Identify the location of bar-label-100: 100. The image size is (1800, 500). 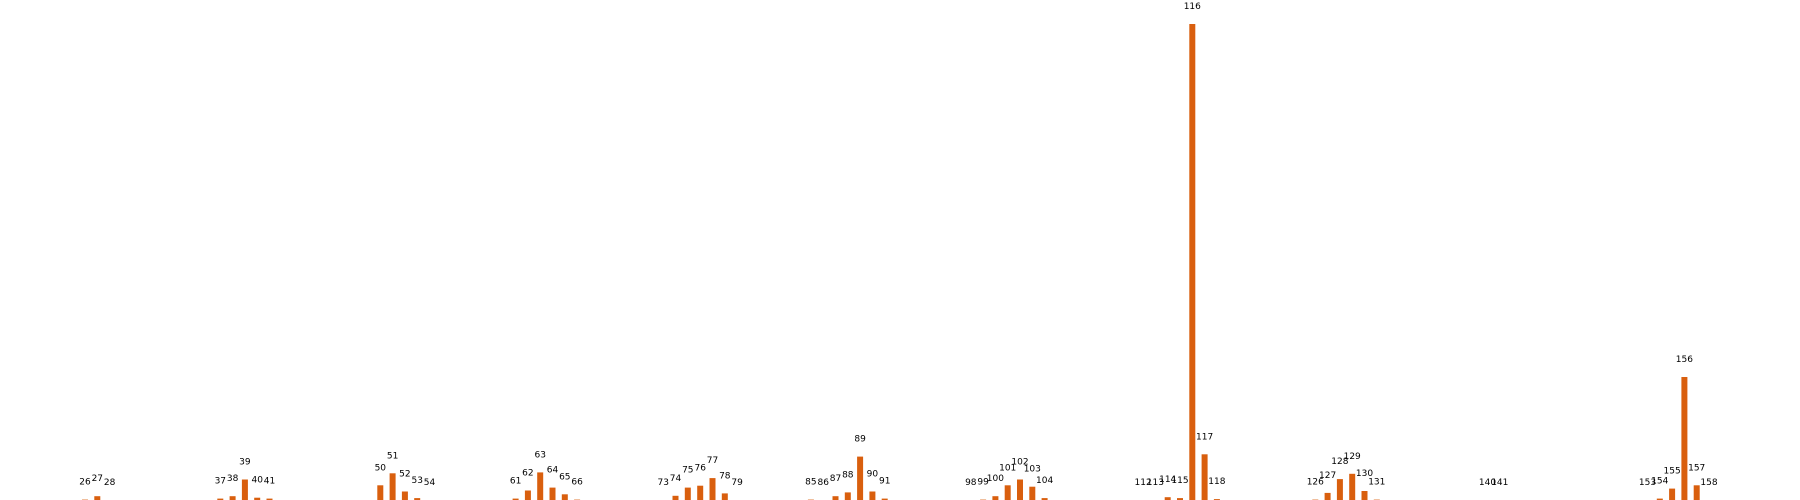
(995, 479).